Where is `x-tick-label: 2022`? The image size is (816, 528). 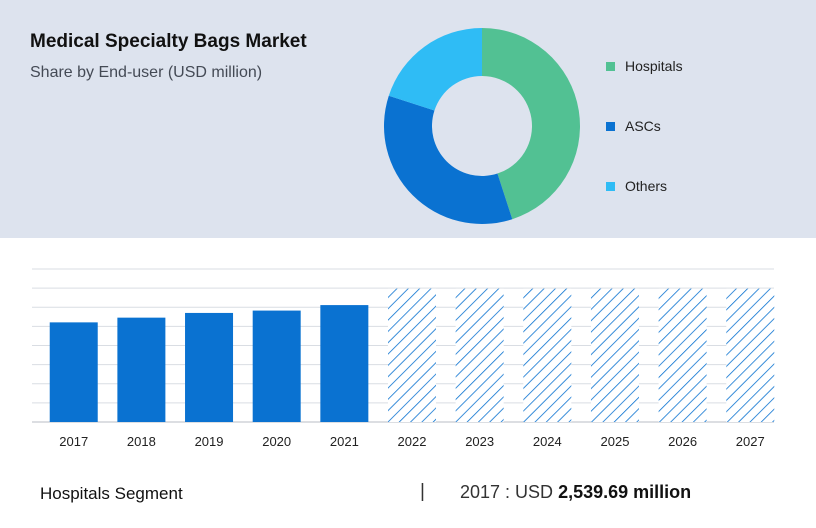 x-tick-label: 2022 is located at coordinates (412, 441).